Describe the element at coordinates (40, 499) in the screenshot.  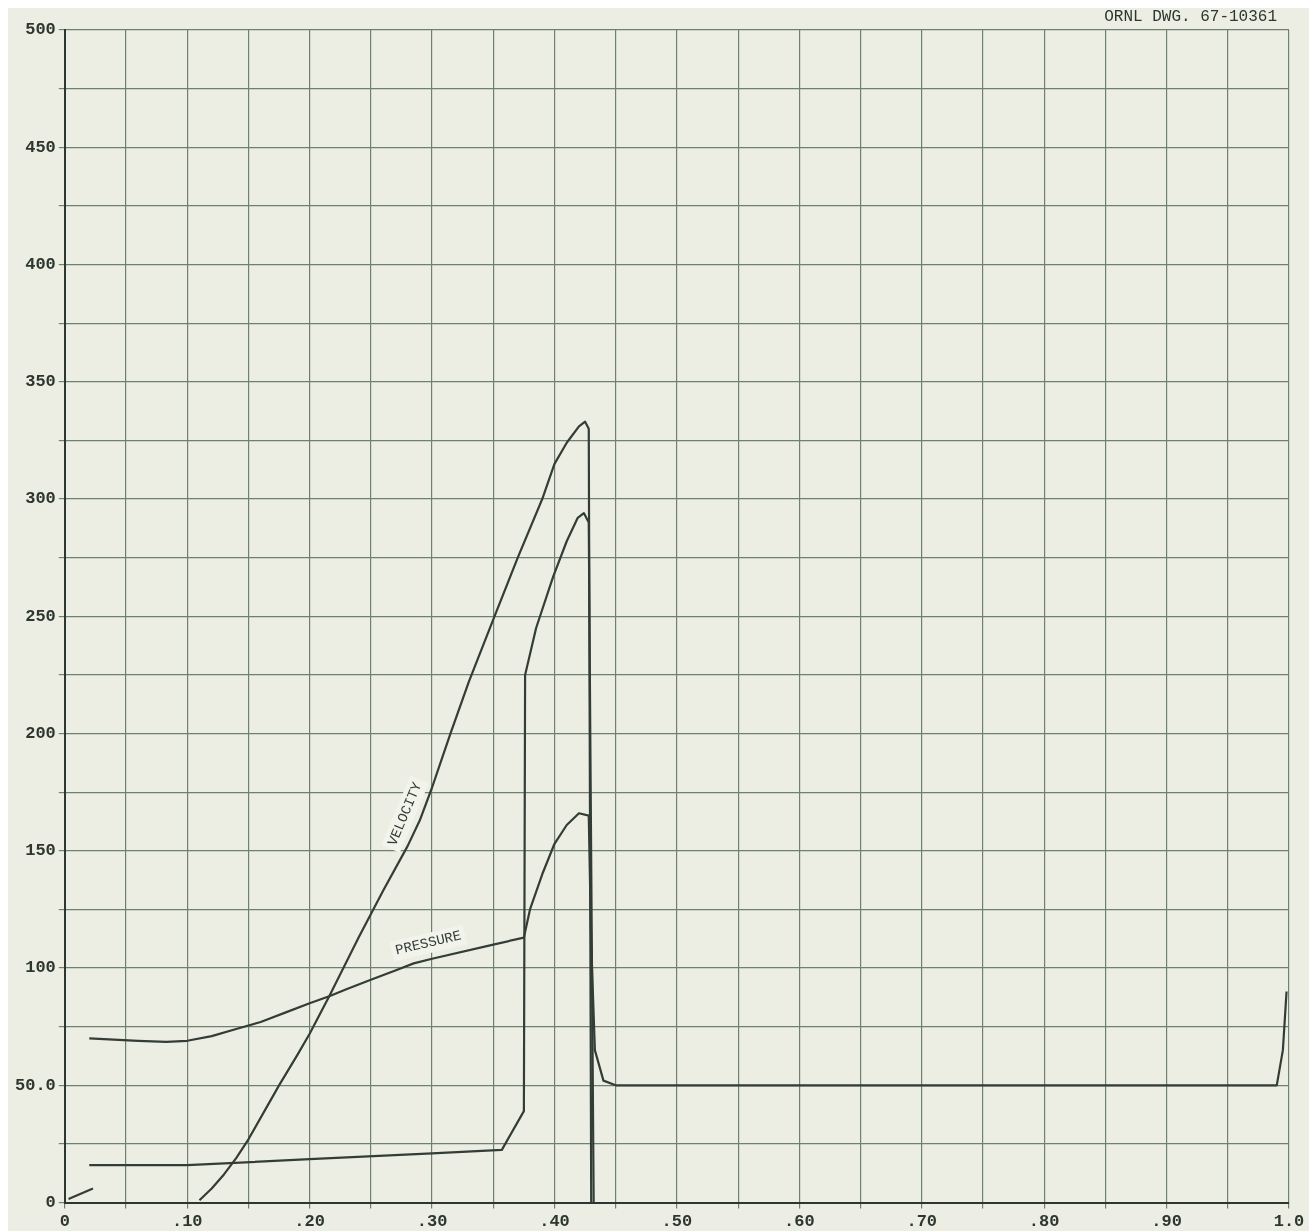
I see `y-tick-label: 300` at that location.